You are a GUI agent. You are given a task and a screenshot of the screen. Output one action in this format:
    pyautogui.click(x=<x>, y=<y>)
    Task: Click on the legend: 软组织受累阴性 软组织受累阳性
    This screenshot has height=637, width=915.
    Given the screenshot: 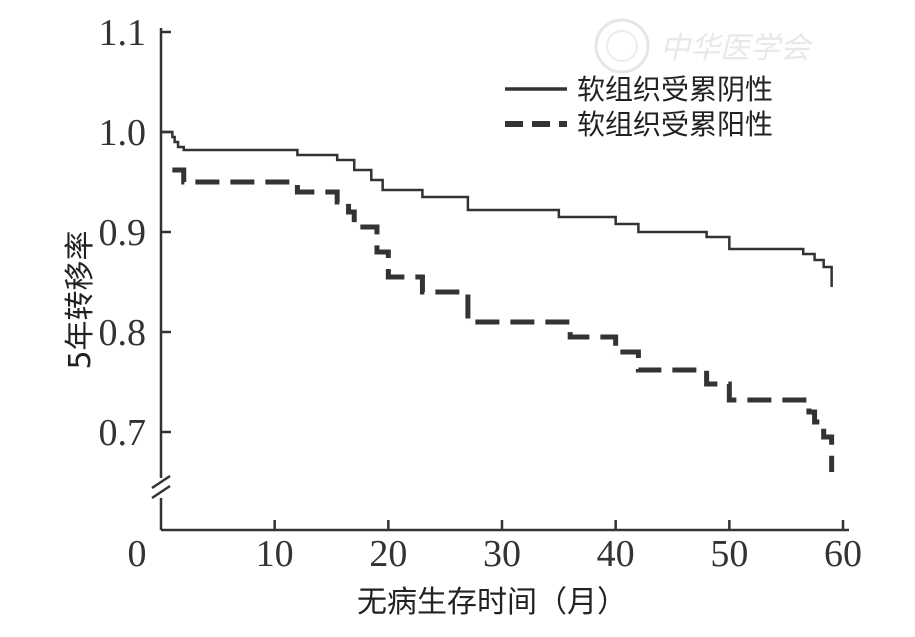 What is the action you would take?
    pyautogui.click(x=639, y=107)
    